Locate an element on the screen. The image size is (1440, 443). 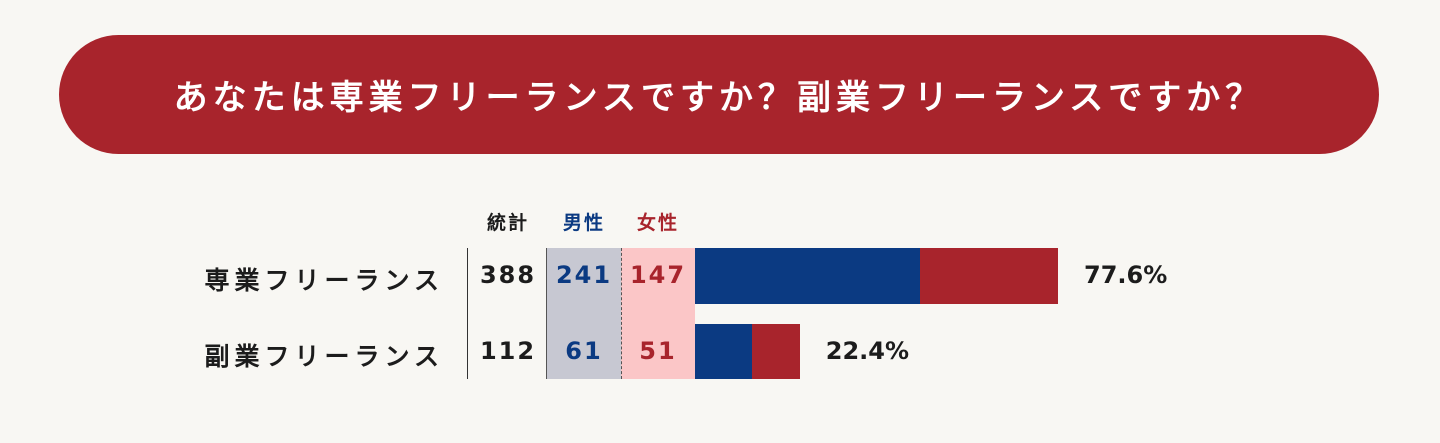
header-female: 女性 is located at coordinates (657, 223).